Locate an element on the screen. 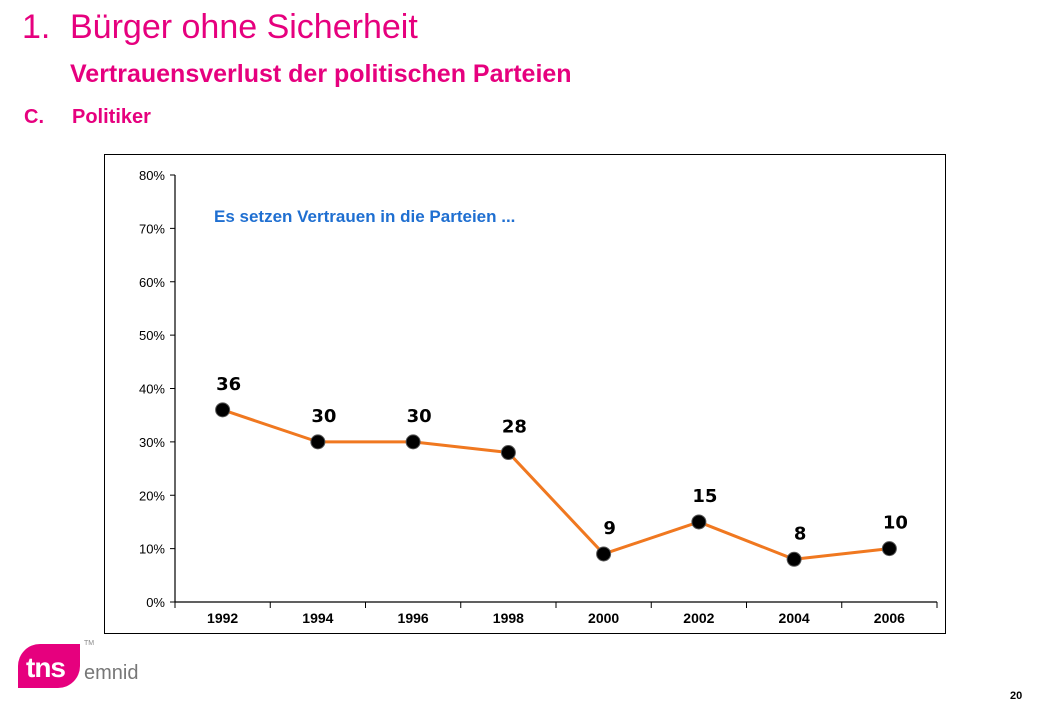 The image size is (1048, 720). x-tick-label: 2002 is located at coordinates (698, 618).